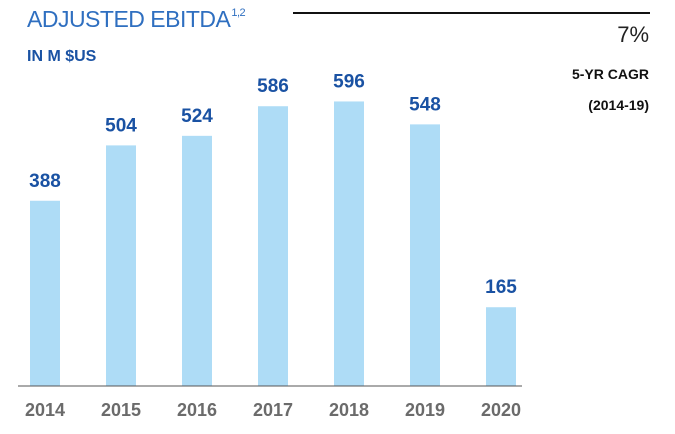 This screenshot has height=434, width=675. Describe the element at coordinates (349, 243) in the screenshot. I see `bar-2018` at that location.